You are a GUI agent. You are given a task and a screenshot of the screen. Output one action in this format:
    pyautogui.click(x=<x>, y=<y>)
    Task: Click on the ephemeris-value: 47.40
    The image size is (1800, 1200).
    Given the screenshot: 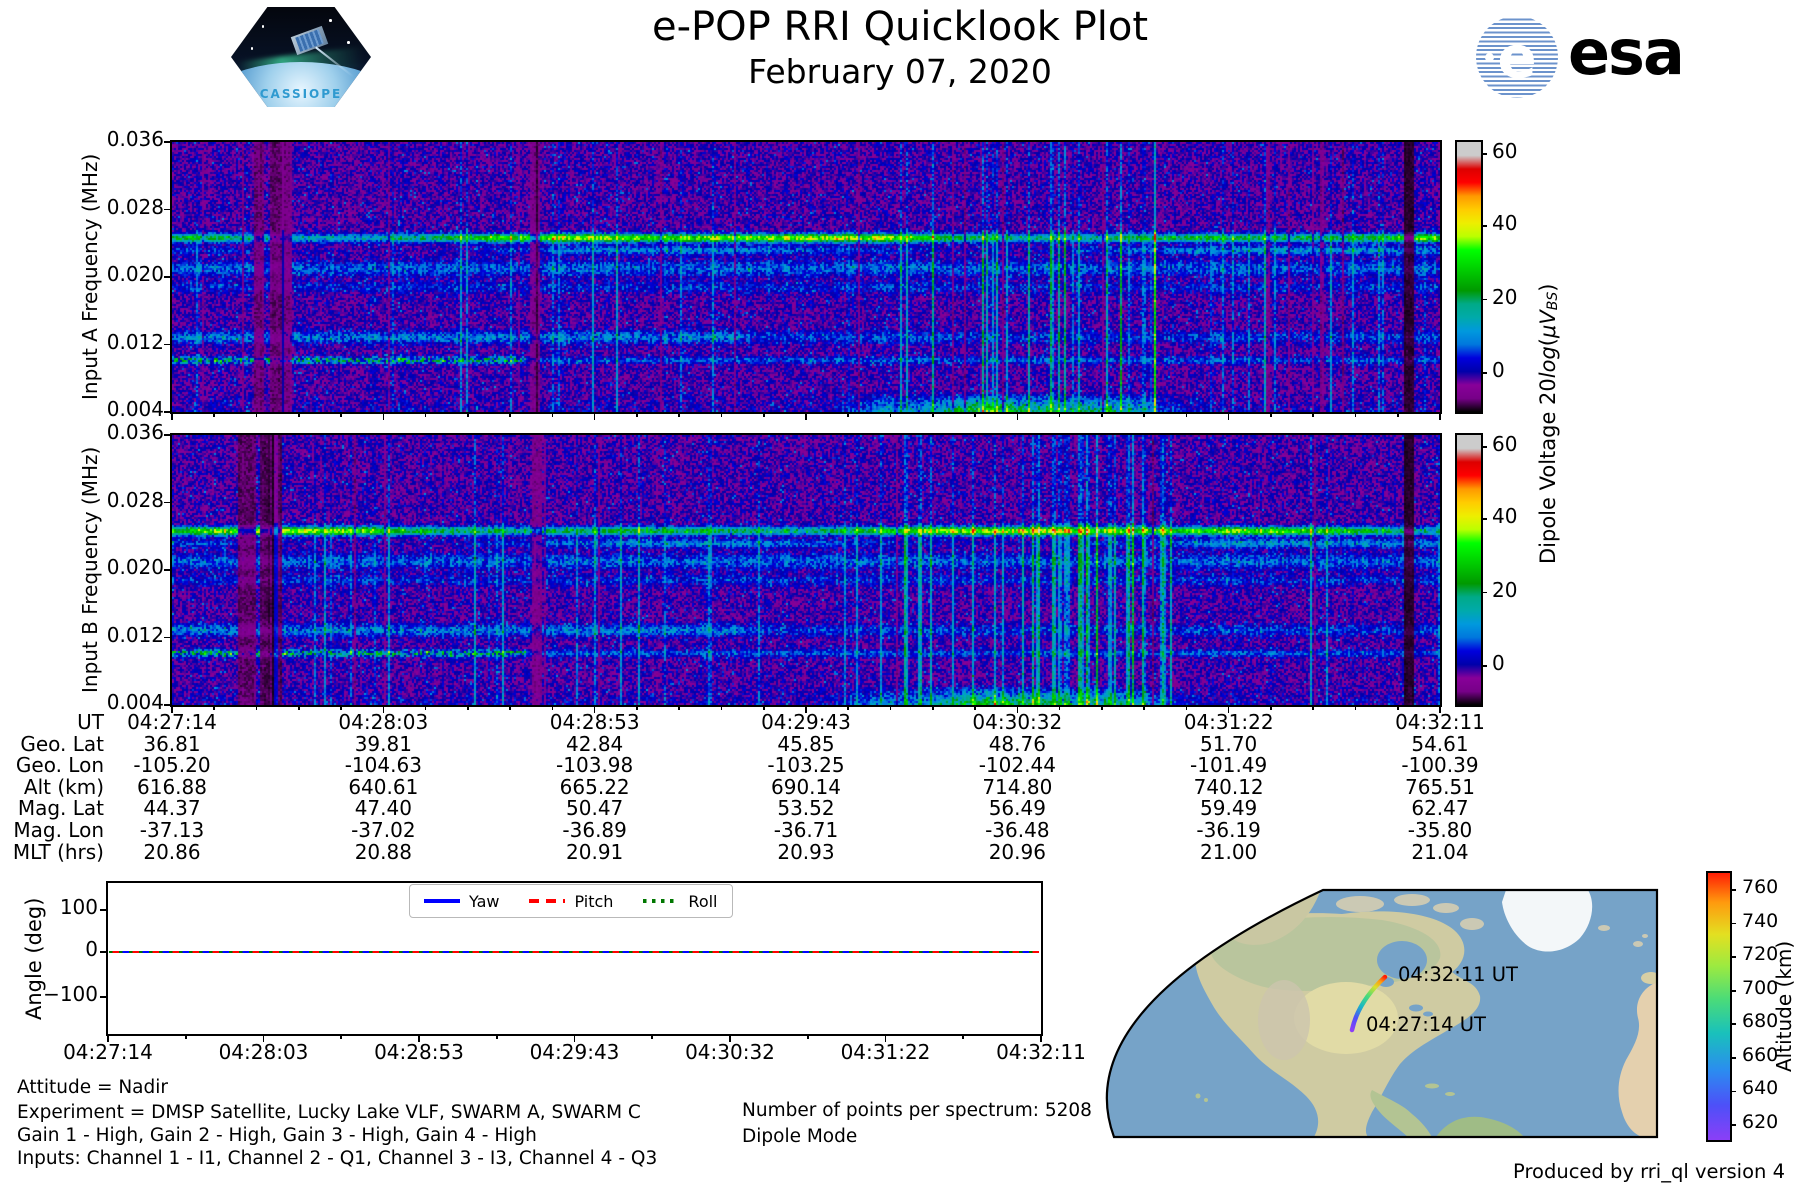 What is the action you would take?
    pyautogui.click(x=383, y=808)
    